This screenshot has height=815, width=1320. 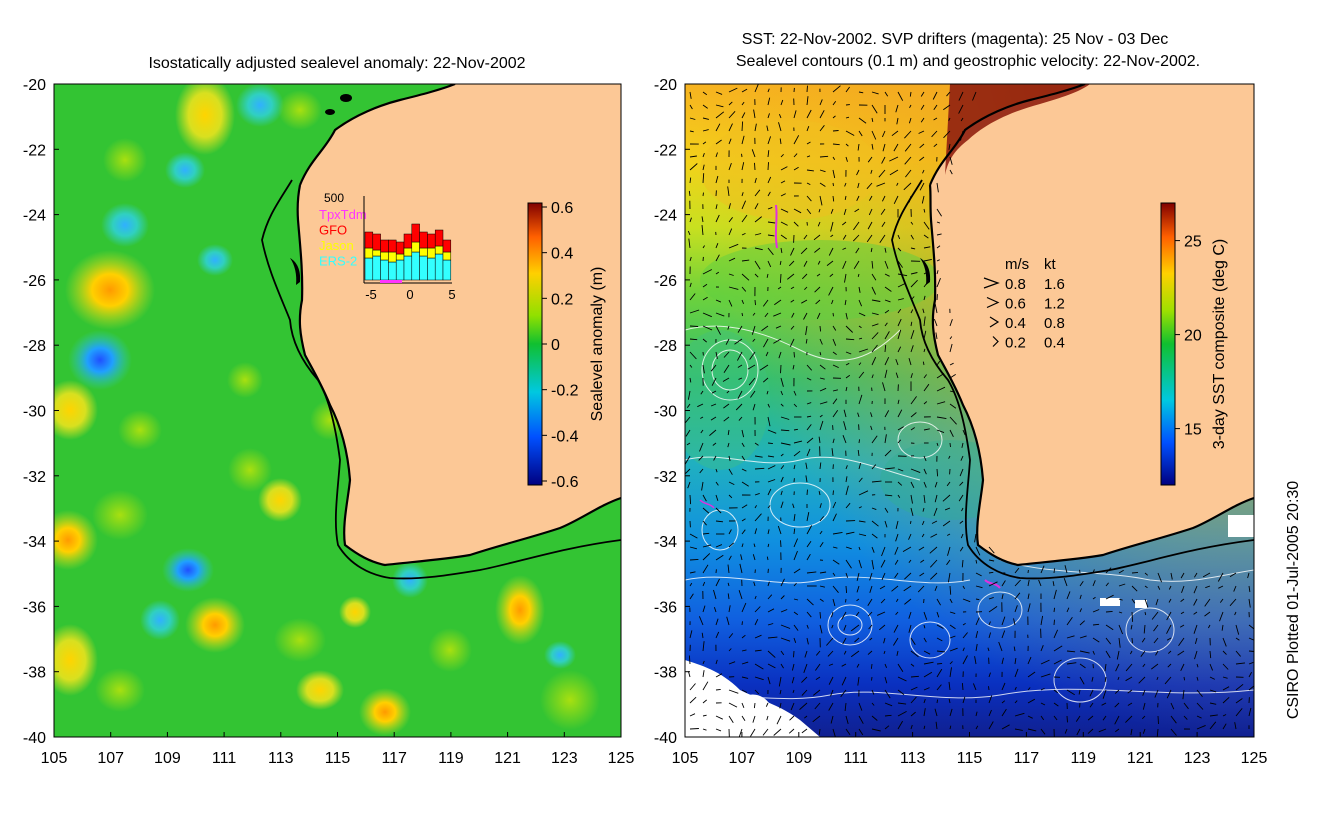 What do you see at coordinates (665, 673) in the screenshot?
I see `right-lat-tick-label: -38` at bounding box center [665, 673].